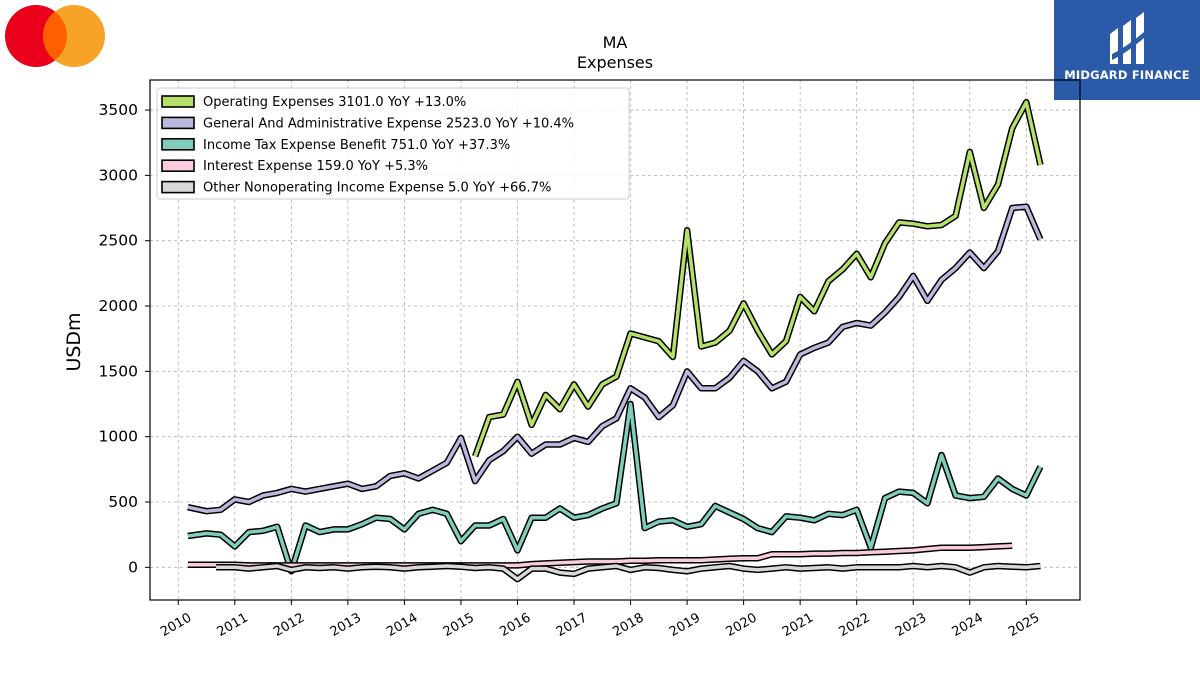 Image resolution: width=1200 pixels, height=675 pixels. I want to click on mastercard-logo, so click(56, 36).